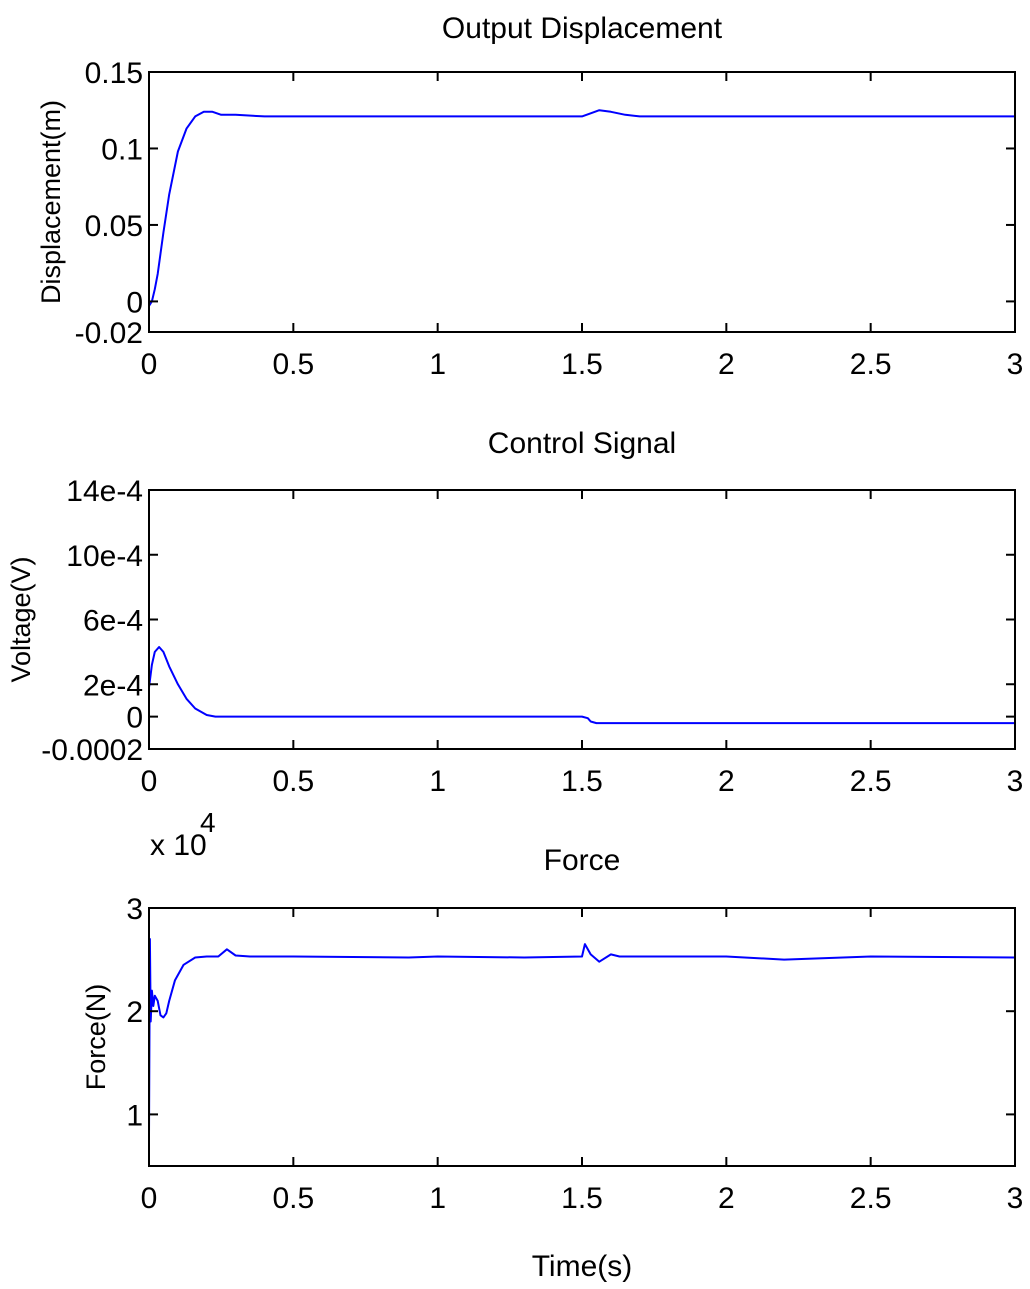 This screenshot has height=1289, width=1030. Describe the element at coordinates (96, 1037) in the screenshot. I see `y-axis-label: Force(N)` at that location.